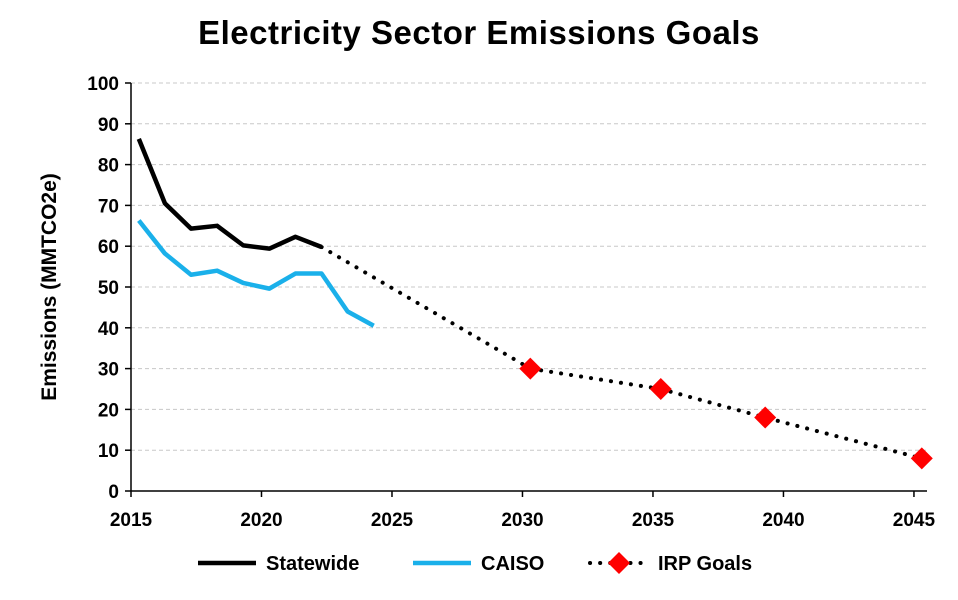  I want to click on legend-marker-irp-goals, so click(619, 563).